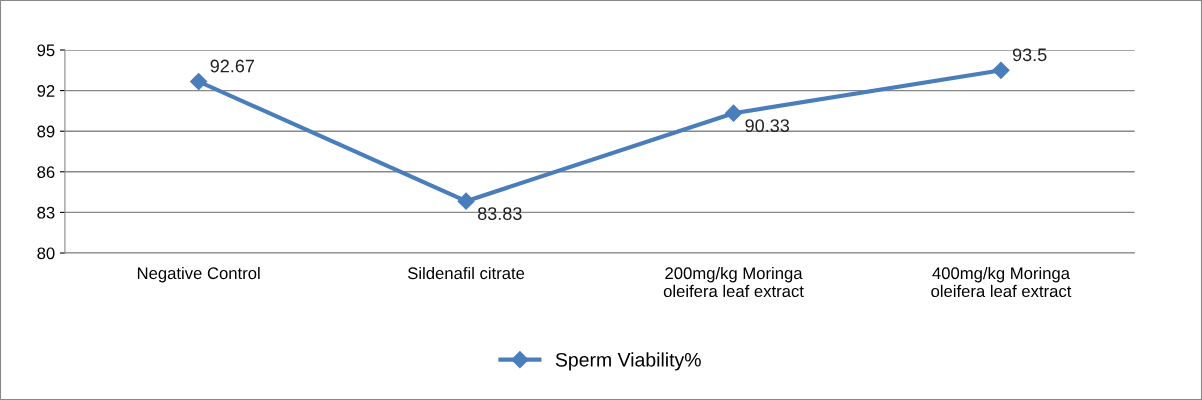  What do you see at coordinates (733, 282) in the screenshot?
I see `x-tick-label: 200mg/kg Moringa oleifera leaf extract` at bounding box center [733, 282].